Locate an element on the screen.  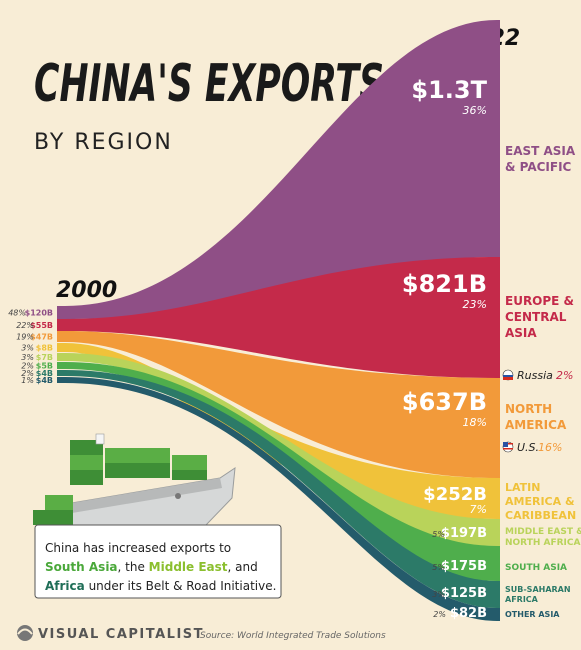
start-marker-sub-saharan-africa is located at coordinates (61, 373).